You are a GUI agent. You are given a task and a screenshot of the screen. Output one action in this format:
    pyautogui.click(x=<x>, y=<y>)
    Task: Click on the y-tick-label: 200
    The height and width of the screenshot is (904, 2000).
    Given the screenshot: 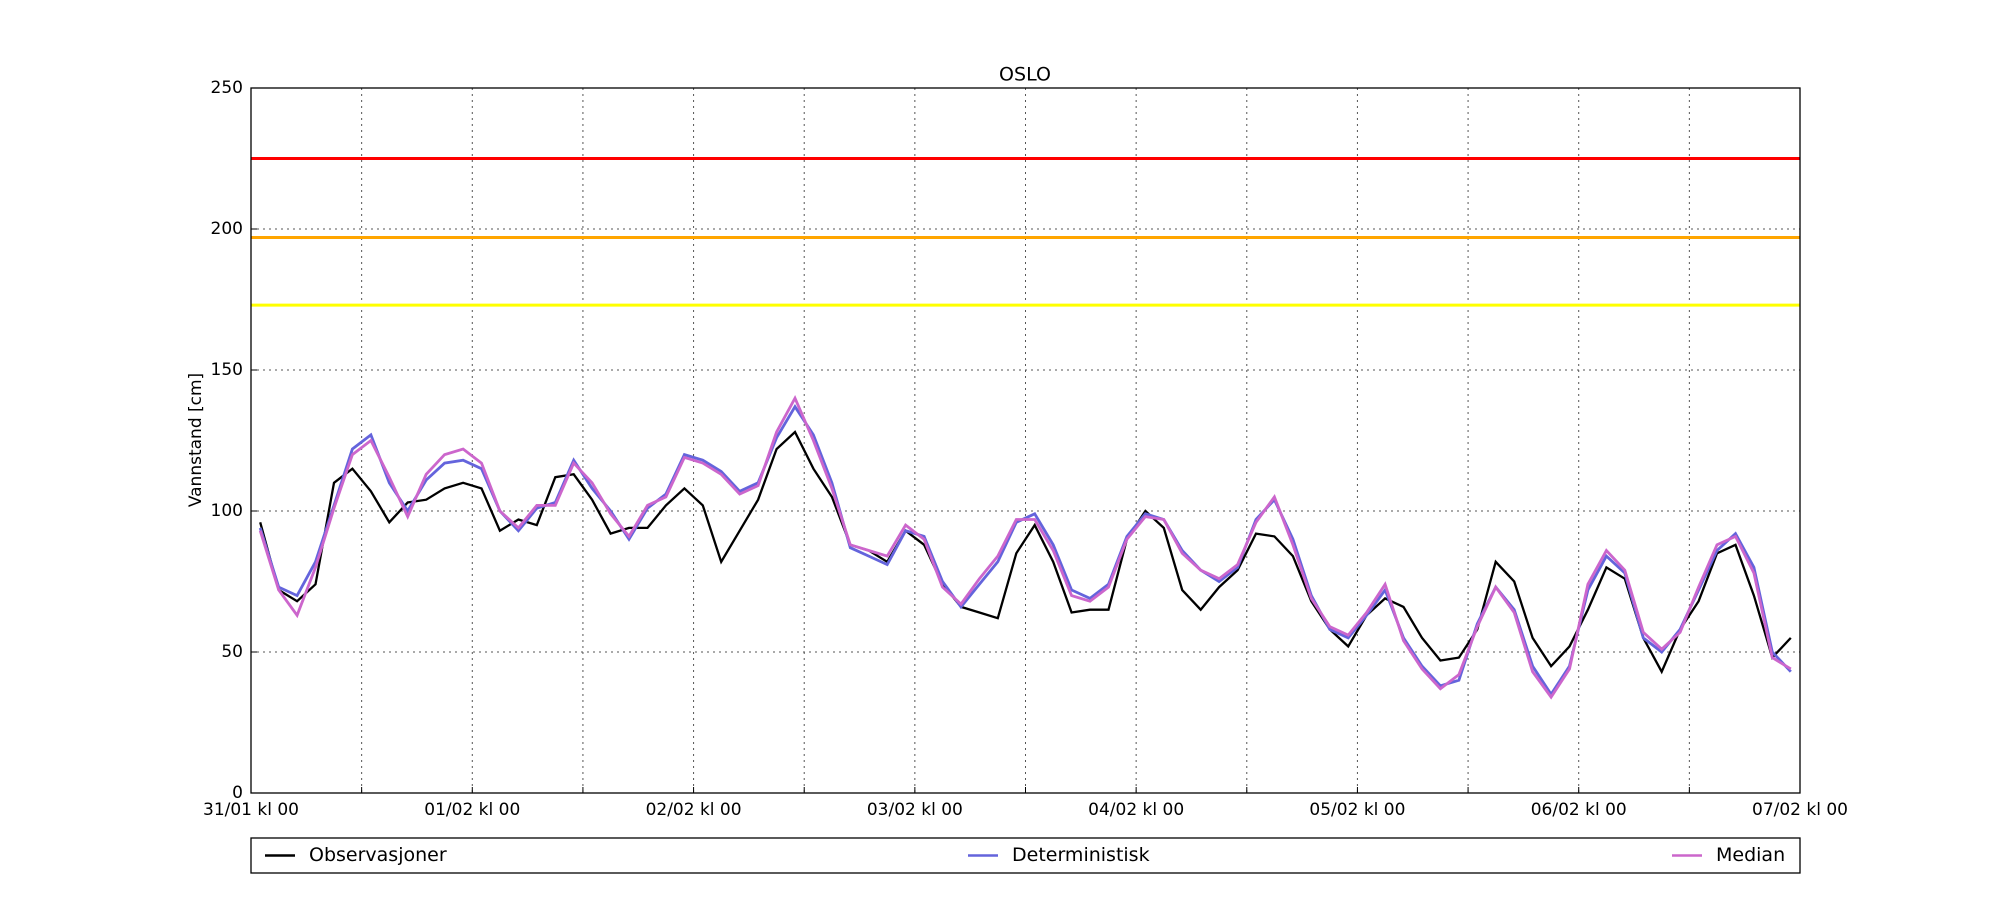 What is the action you would take?
    pyautogui.click(x=227, y=229)
    